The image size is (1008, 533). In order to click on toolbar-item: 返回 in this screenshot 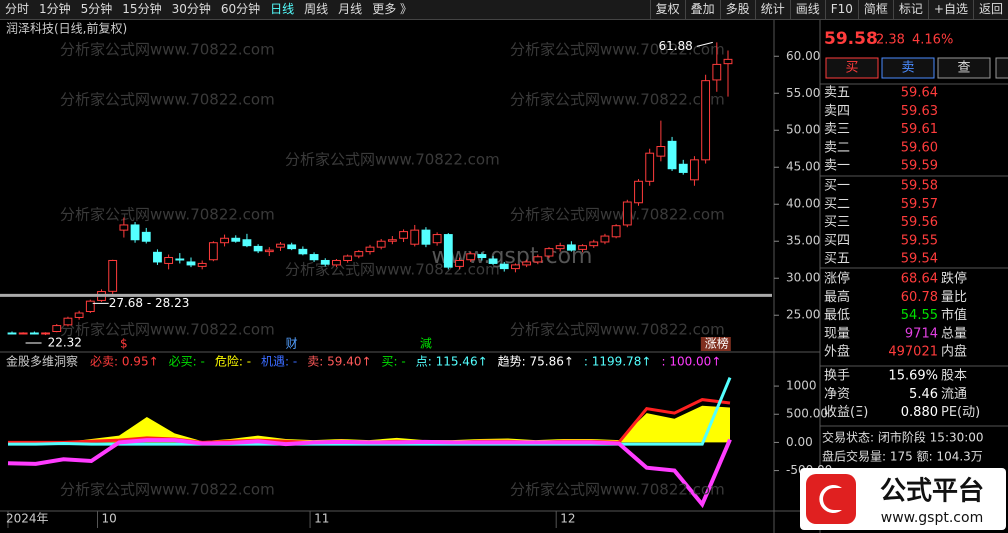, I will do `click(990, 9)`.